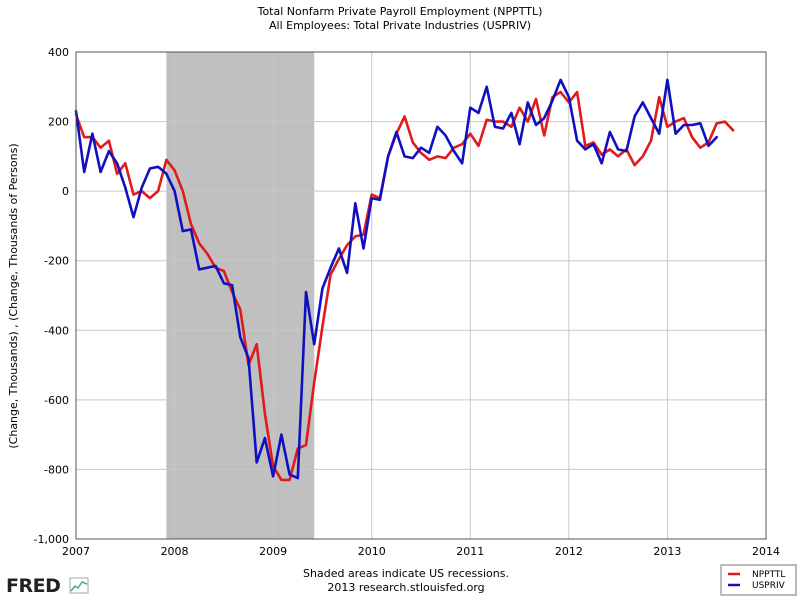 This screenshot has height=600, width=800. I want to click on legend-box, so click(758, 580).